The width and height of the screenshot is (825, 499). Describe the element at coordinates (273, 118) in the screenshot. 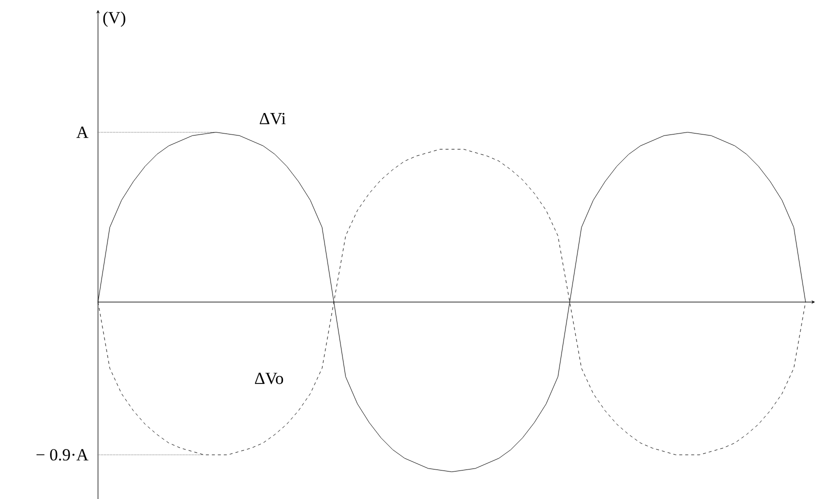

I see `series-label: ΔVi` at that location.